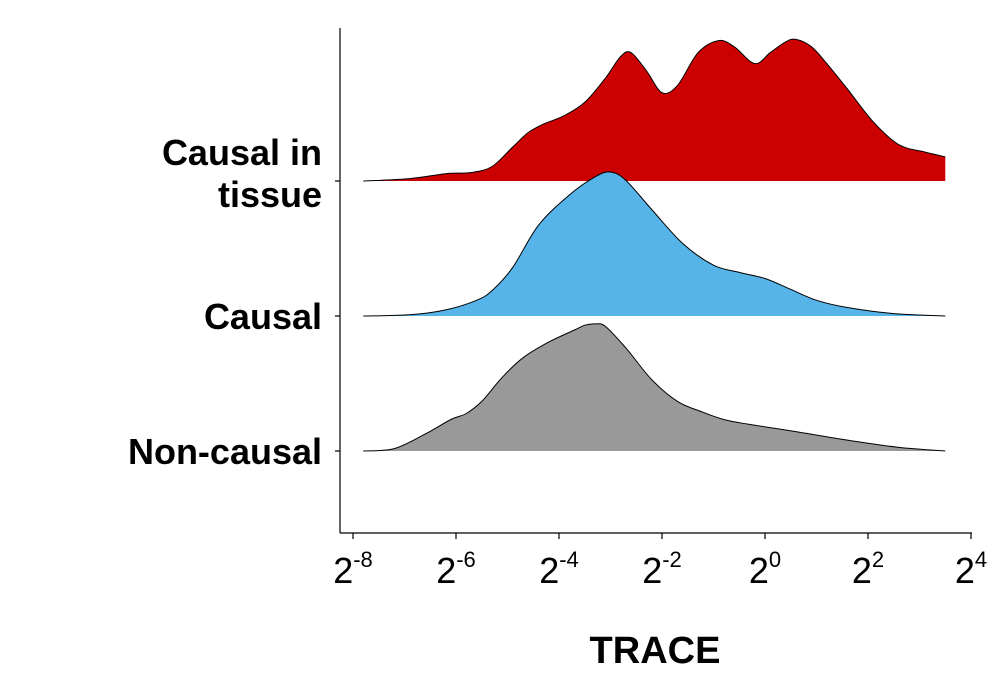  I want to click on x-tick-label: 2-4, so click(559, 569).